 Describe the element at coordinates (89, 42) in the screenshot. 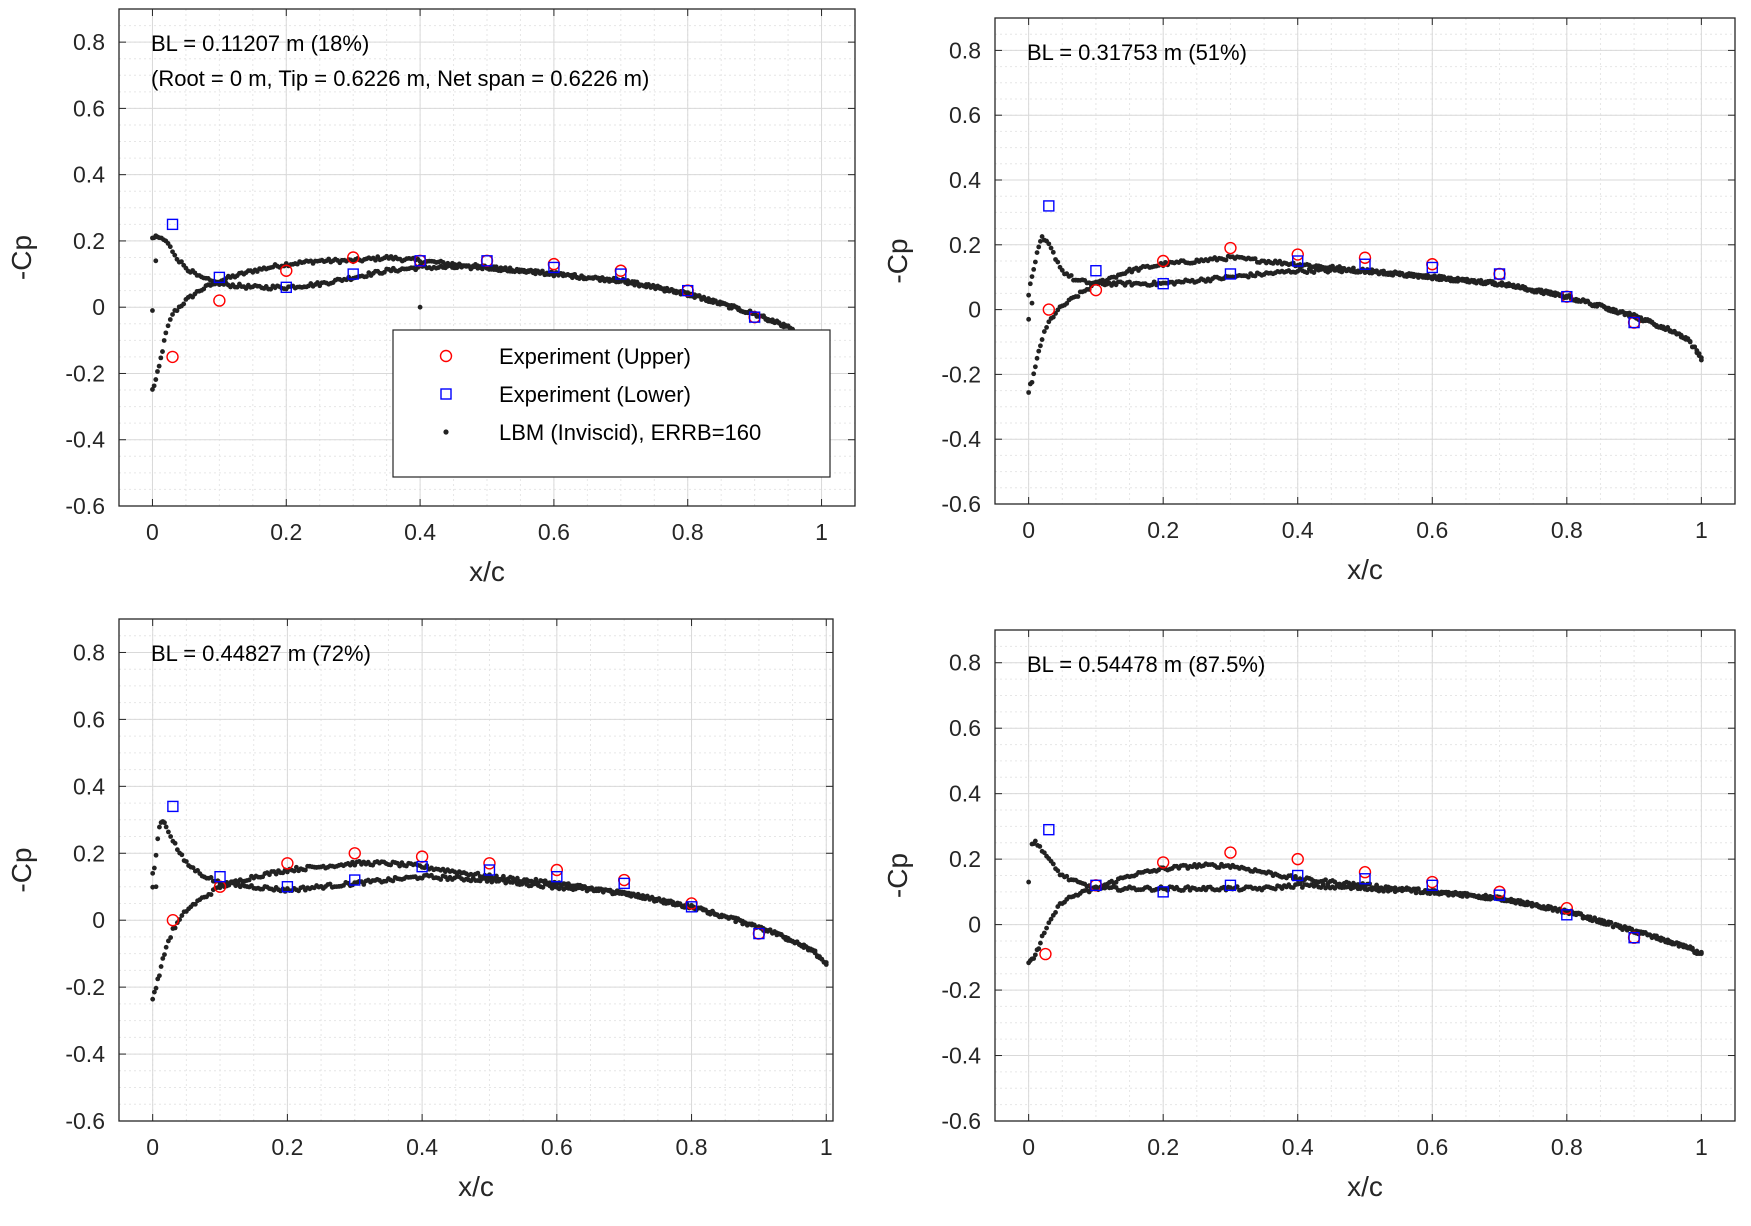

I see `y-tick-label: 0.8` at that location.